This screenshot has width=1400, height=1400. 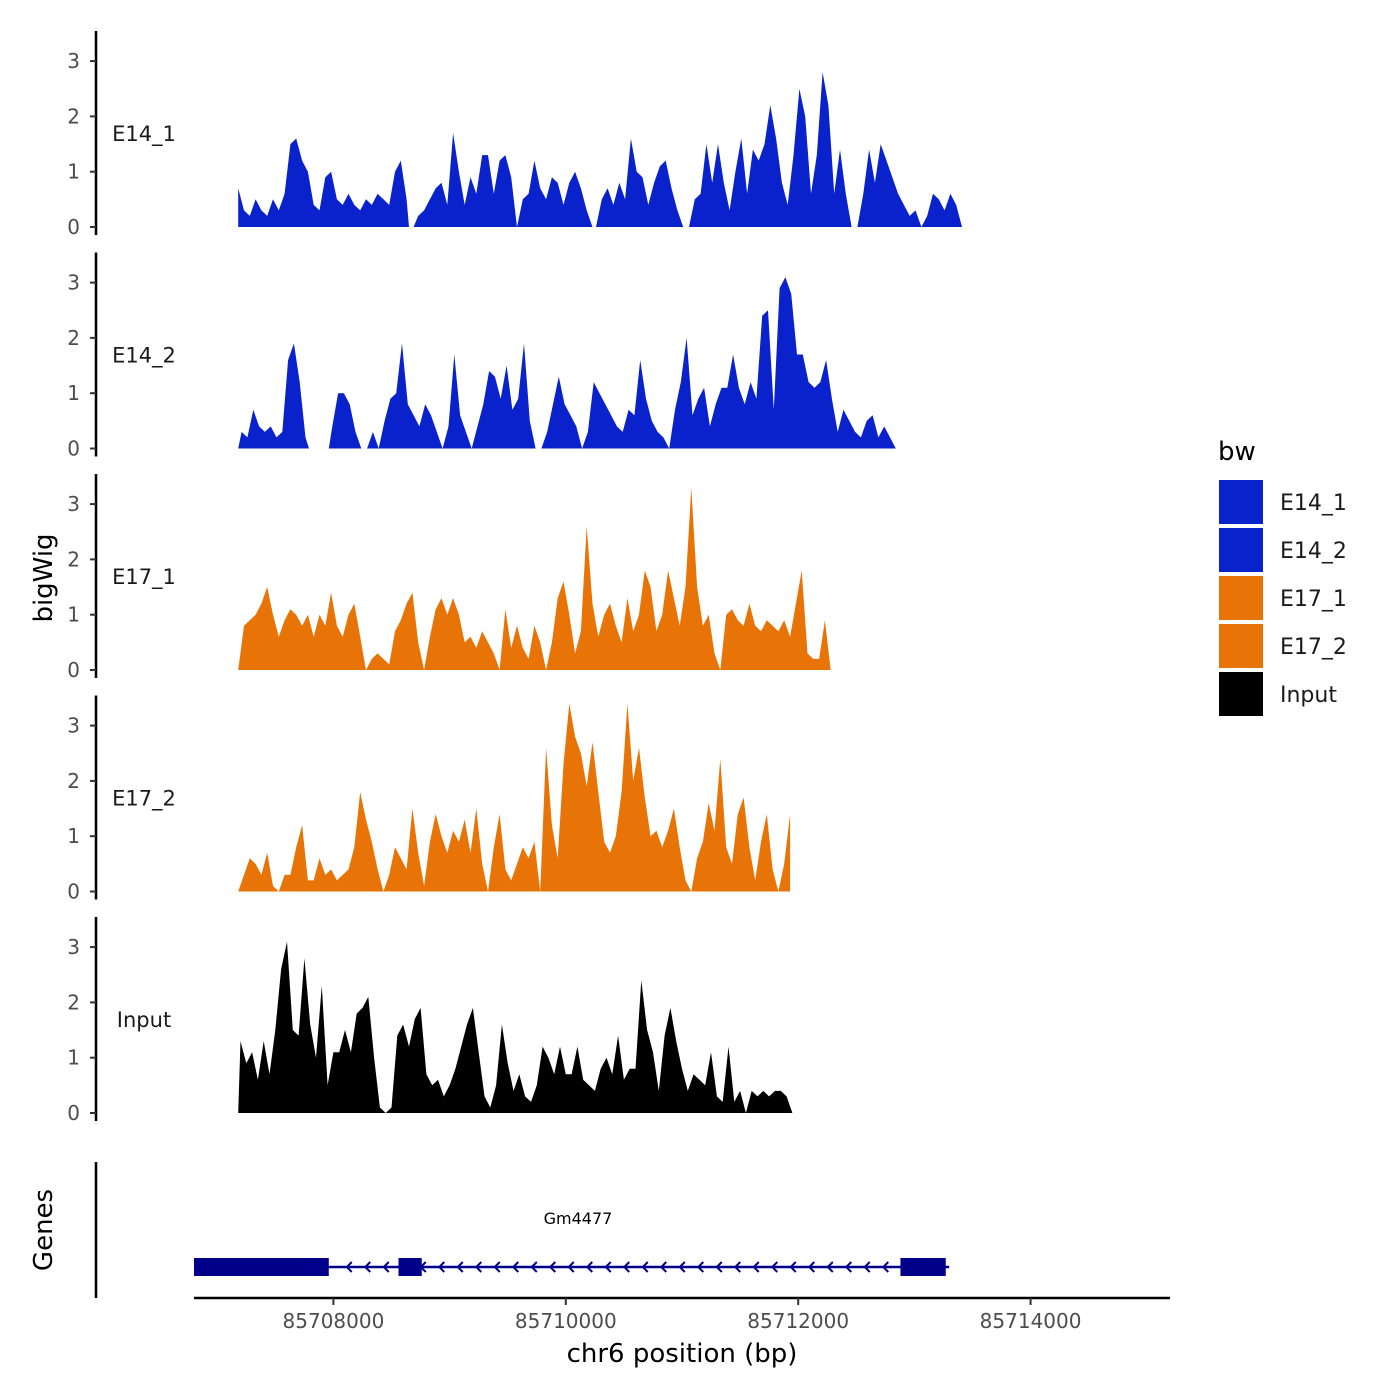 I want to click on legend-label-e14-2: E14_2, so click(x=1313, y=551).